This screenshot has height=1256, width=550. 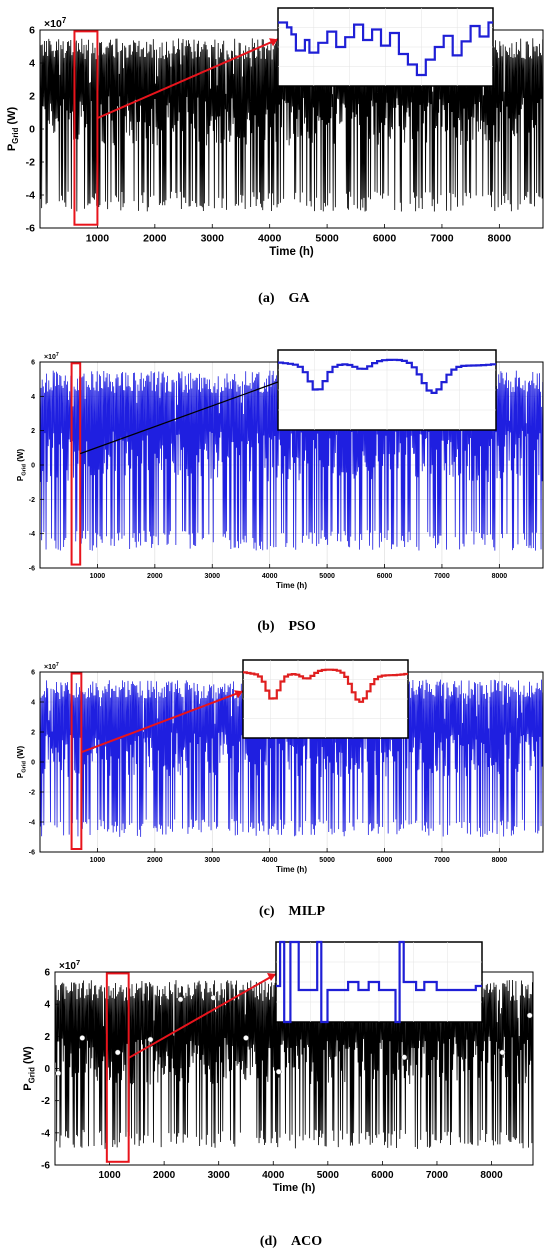 I want to click on caption-letter: (c), so click(x=267, y=911).